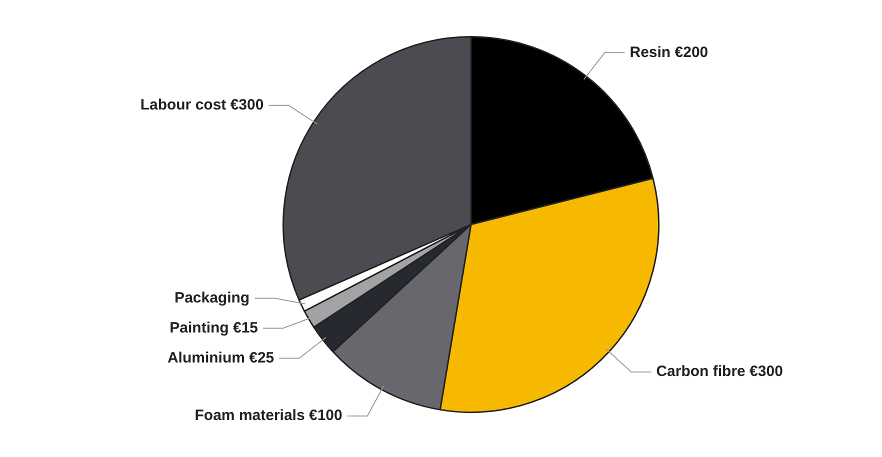  What do you see at coordinates (214, 327) in the screenshot?
I see `slice-label: Painting €15` at bounding box center [214, 327].